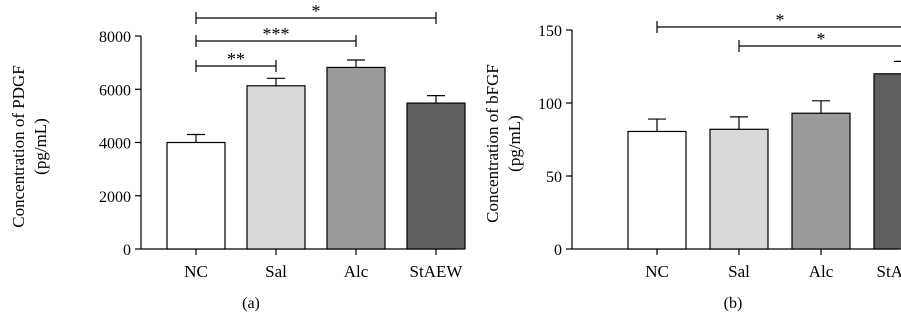 The width and height of the screenshot is (901, 322). Describe the element at coordinates (18, 146) in the screenshot. I see `y-axis-label: Concentration of PDGF` at that location.